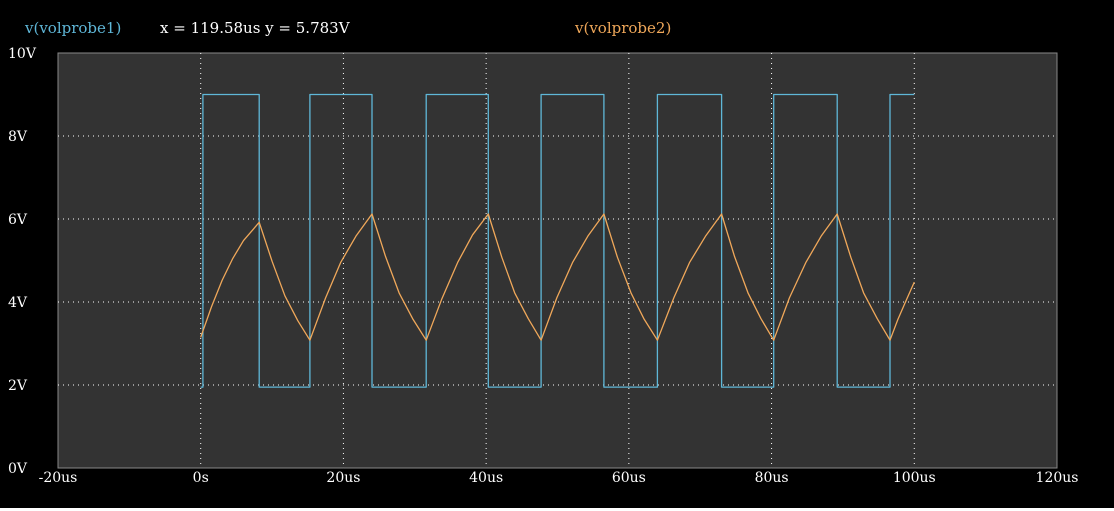 The image size is (1114, 511). Describe the element at coordinates (623, 28) in the screenshot. I see `trace2-legend-label: v(volprobe2)` at that location.